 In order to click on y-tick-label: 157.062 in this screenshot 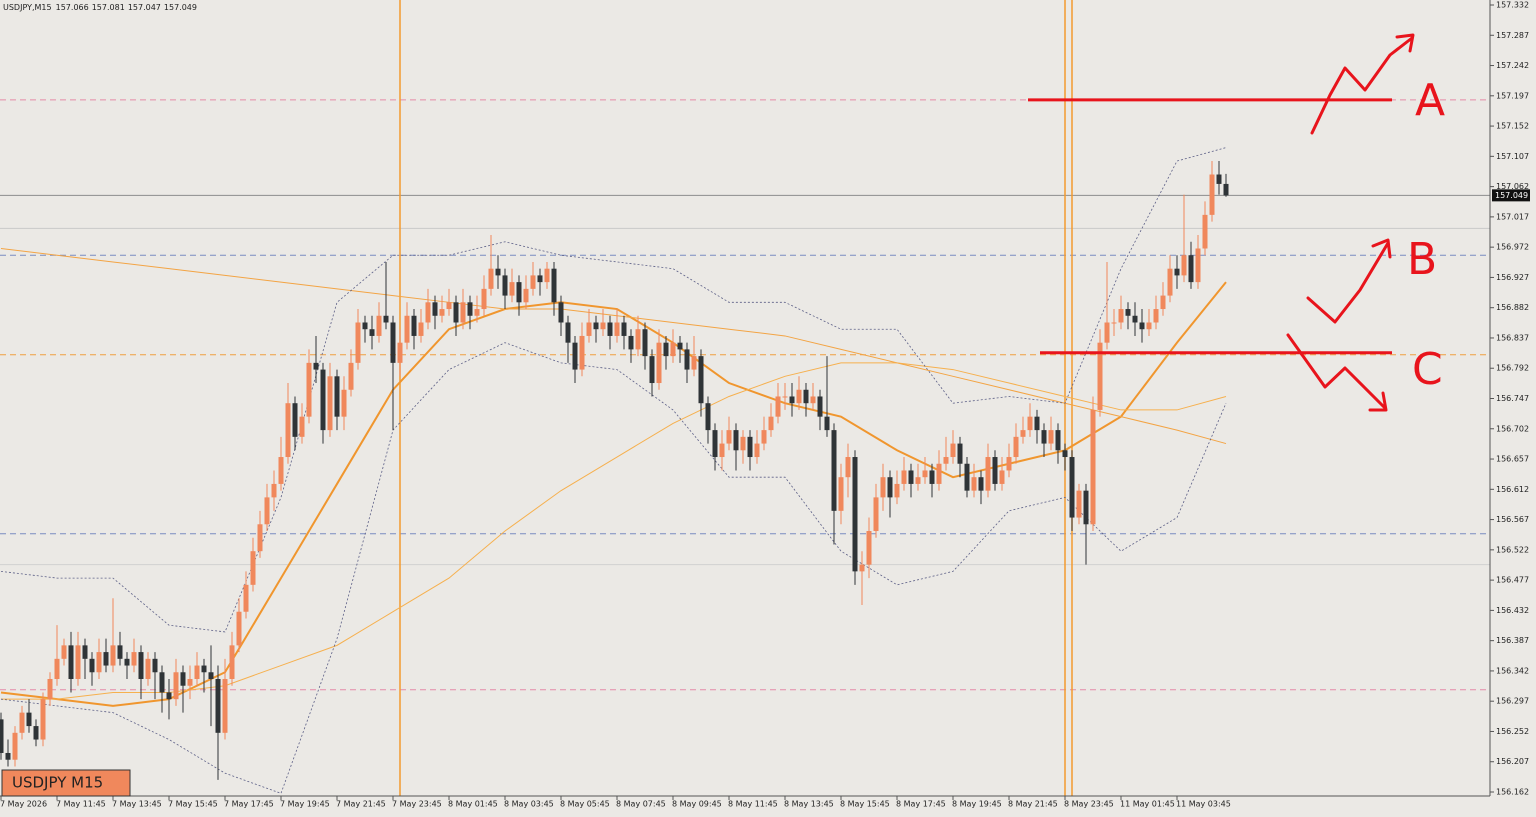, I will do `click(1512, 186)`.